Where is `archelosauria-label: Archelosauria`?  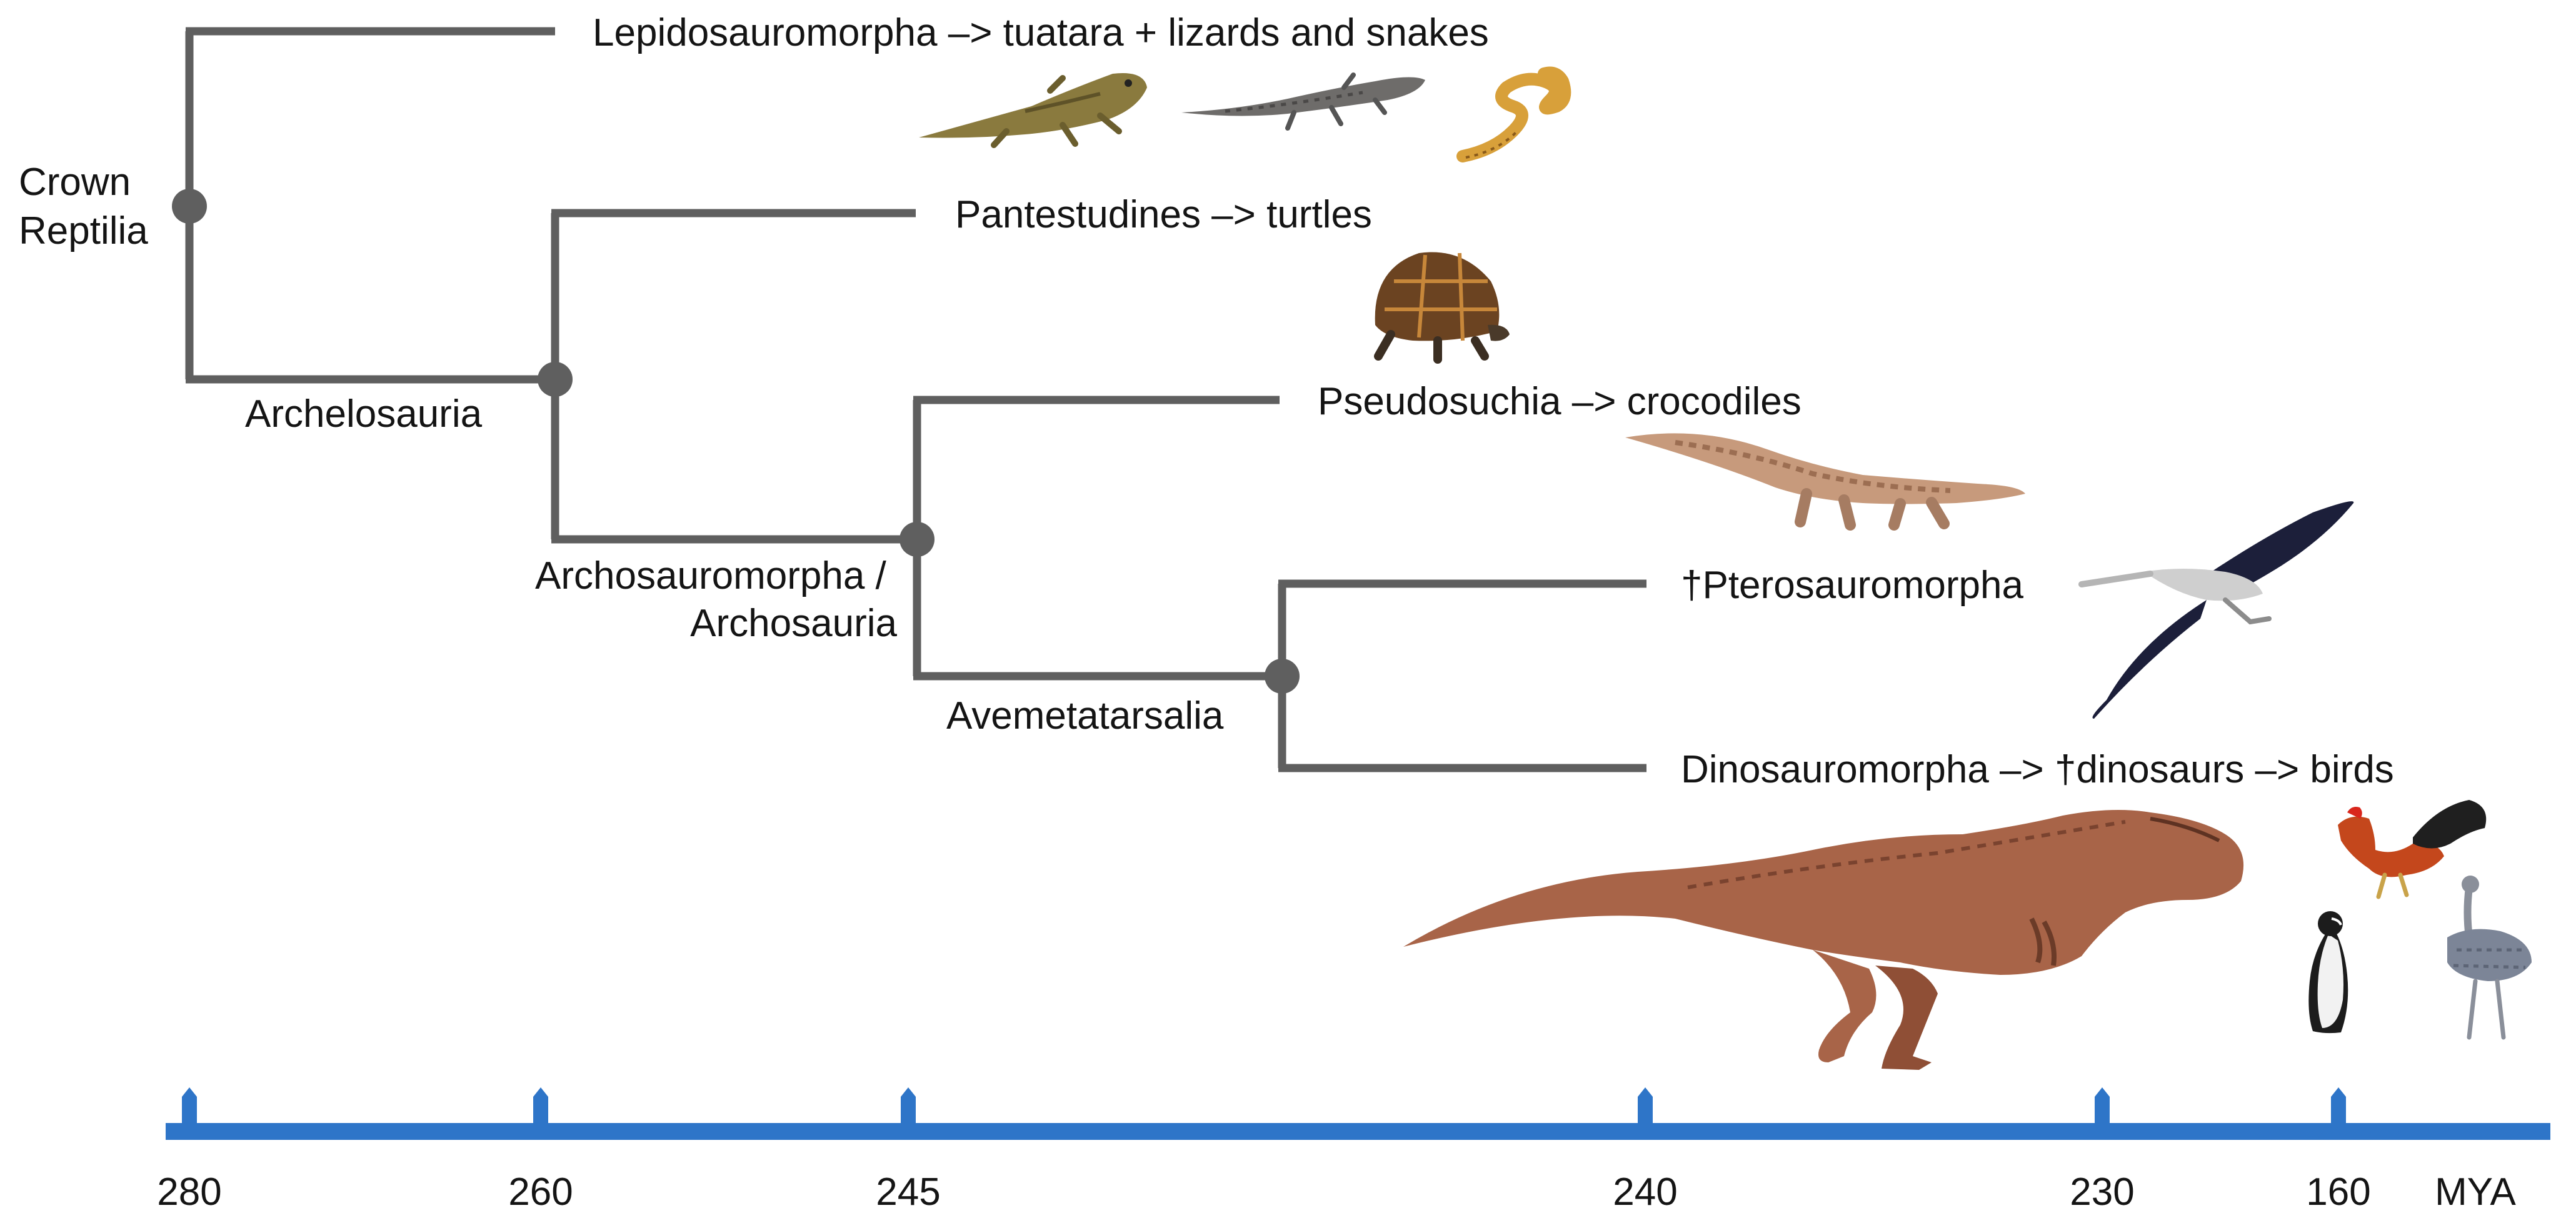
archelosauria-label: Archelosauria is located at coordinates (364, 414).